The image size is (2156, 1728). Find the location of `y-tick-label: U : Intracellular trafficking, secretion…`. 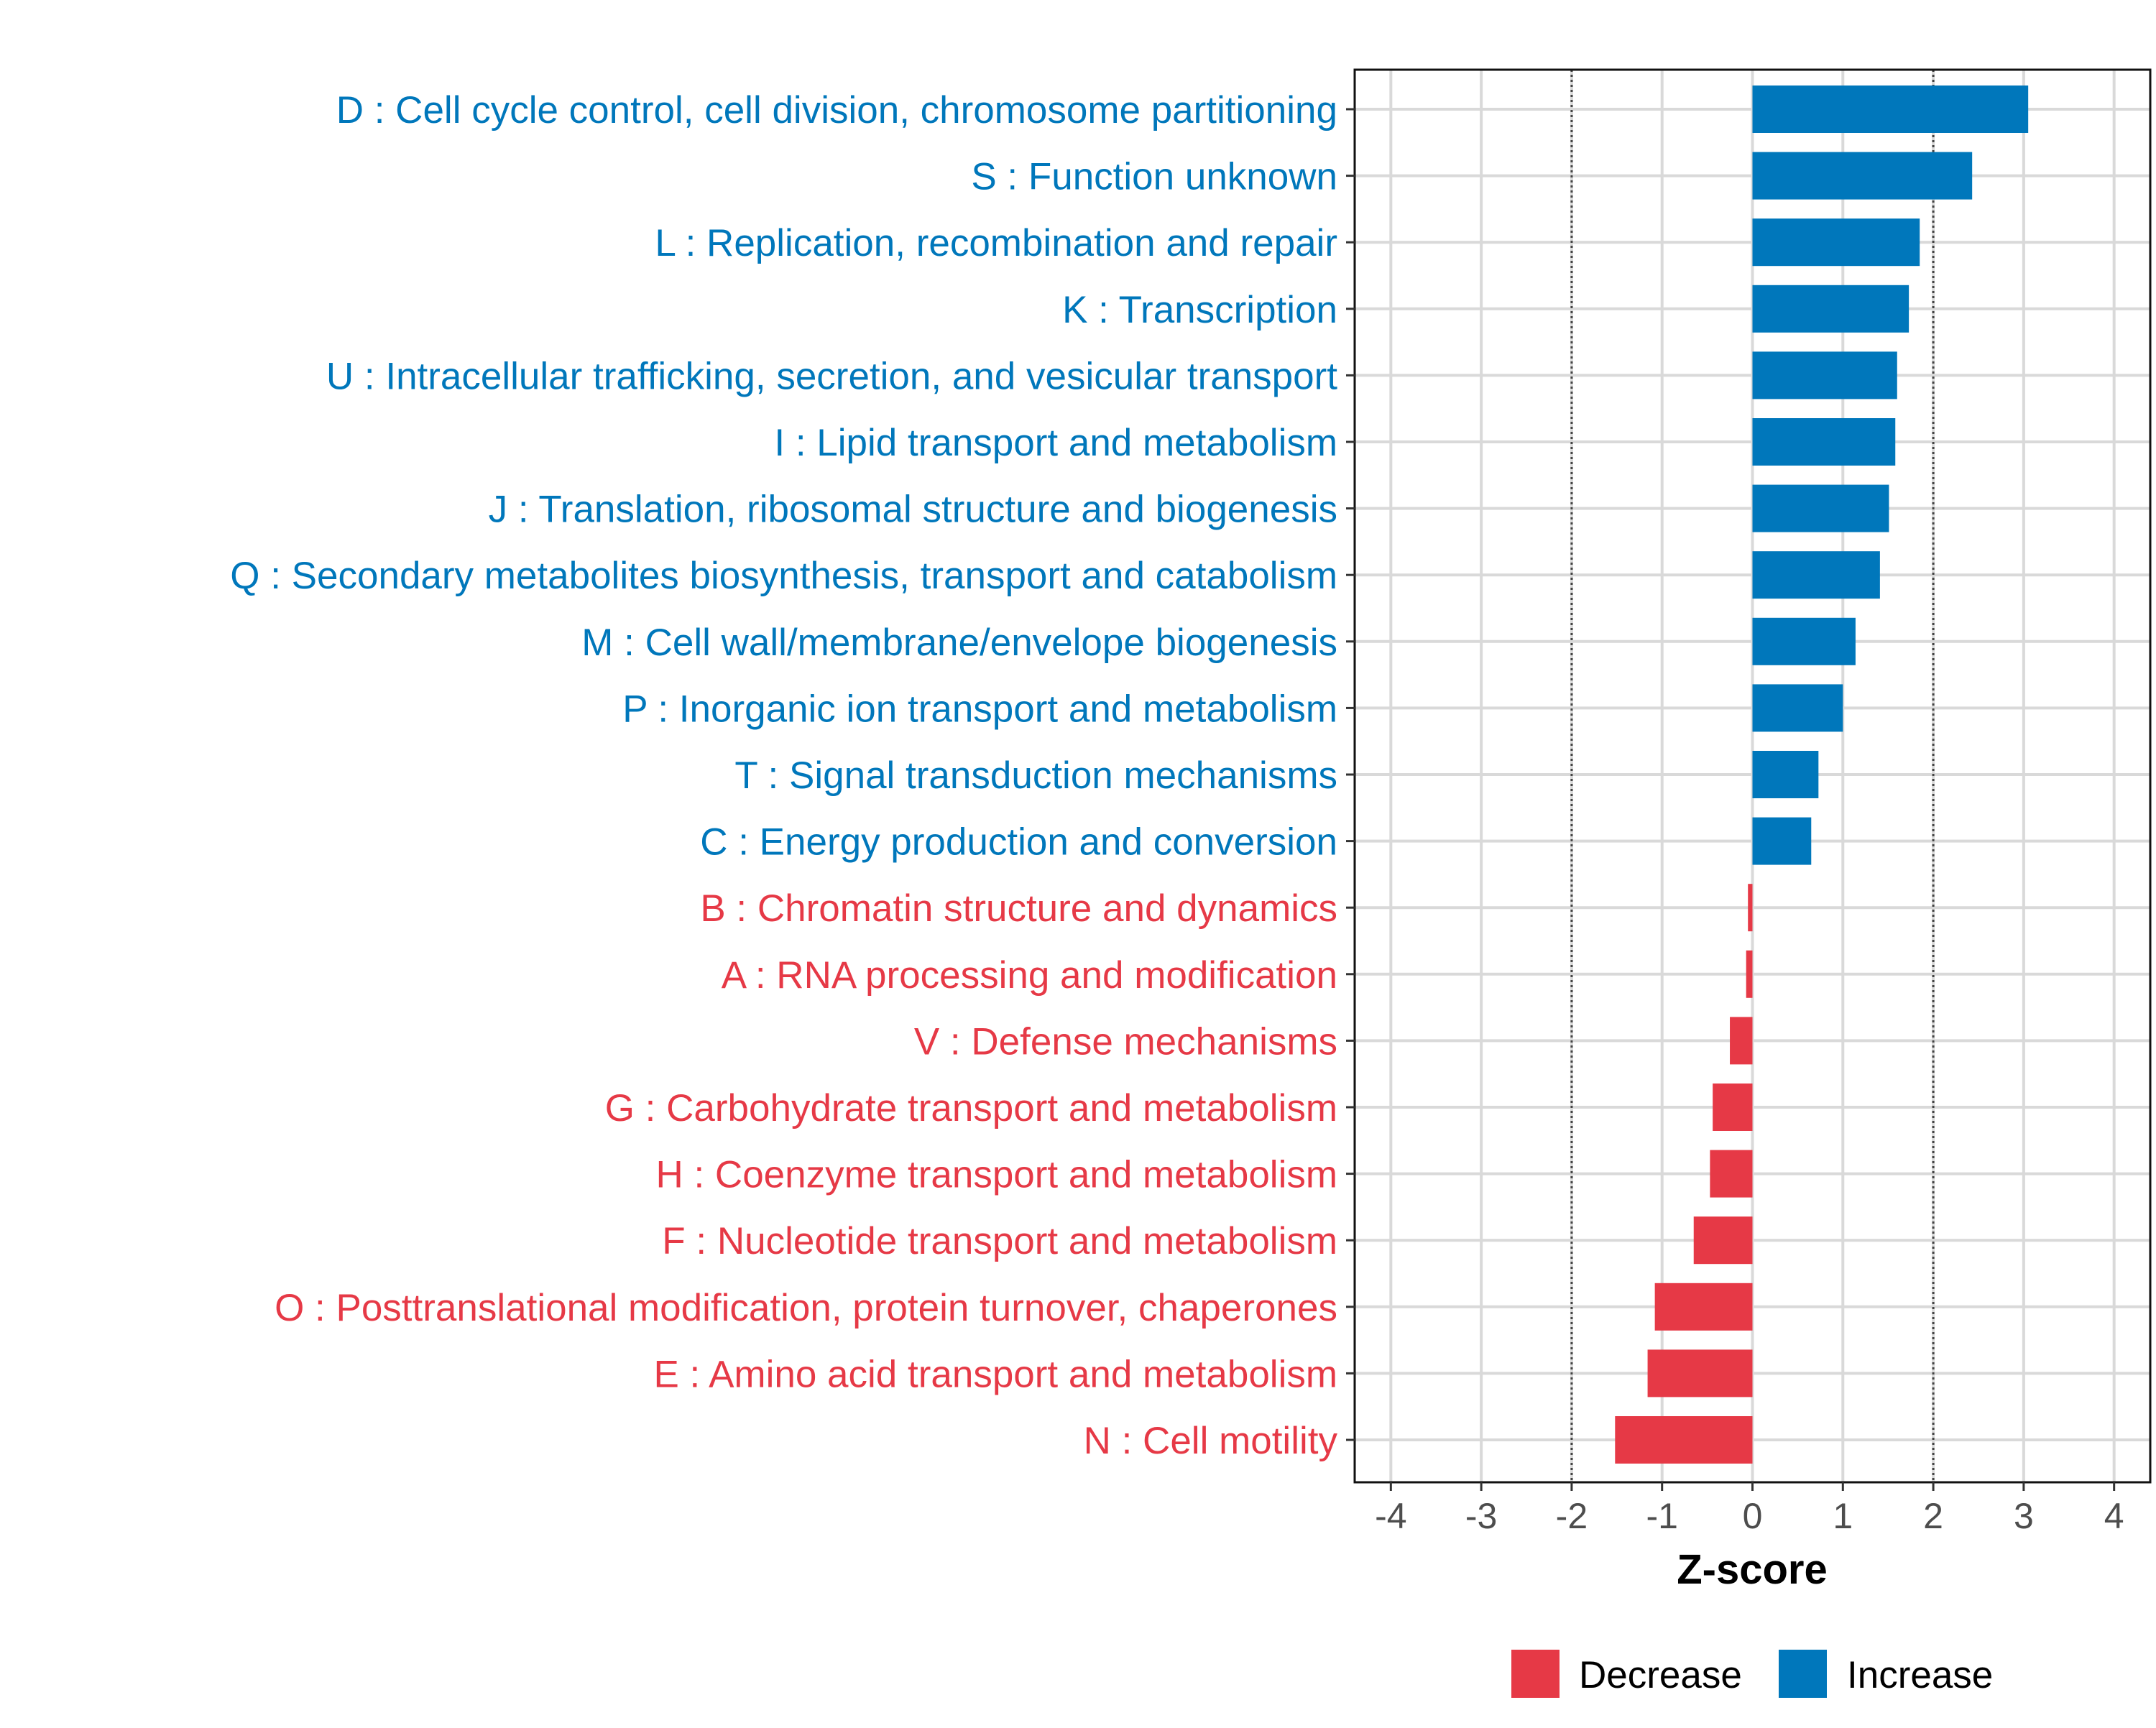

y-tick-label: U : Intracellular trafficking, secretion… is located at coordinates (831, 376).